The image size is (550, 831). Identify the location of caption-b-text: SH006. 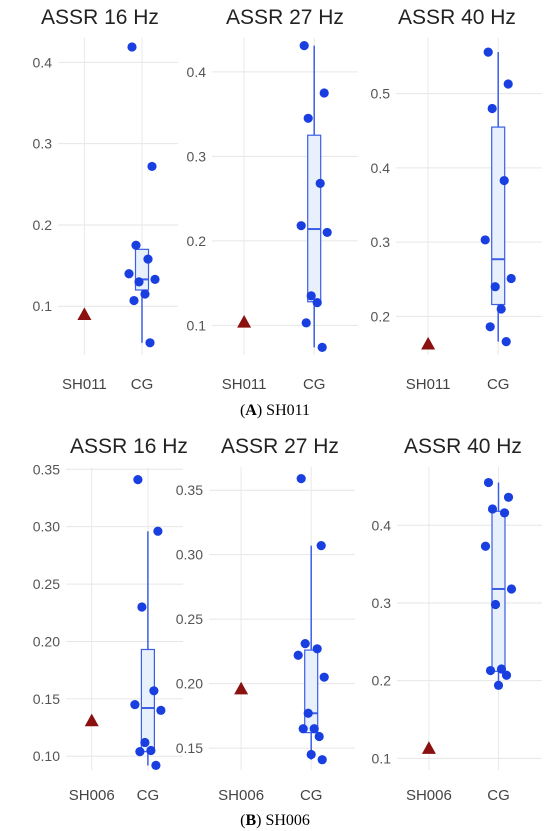
(285, 820).